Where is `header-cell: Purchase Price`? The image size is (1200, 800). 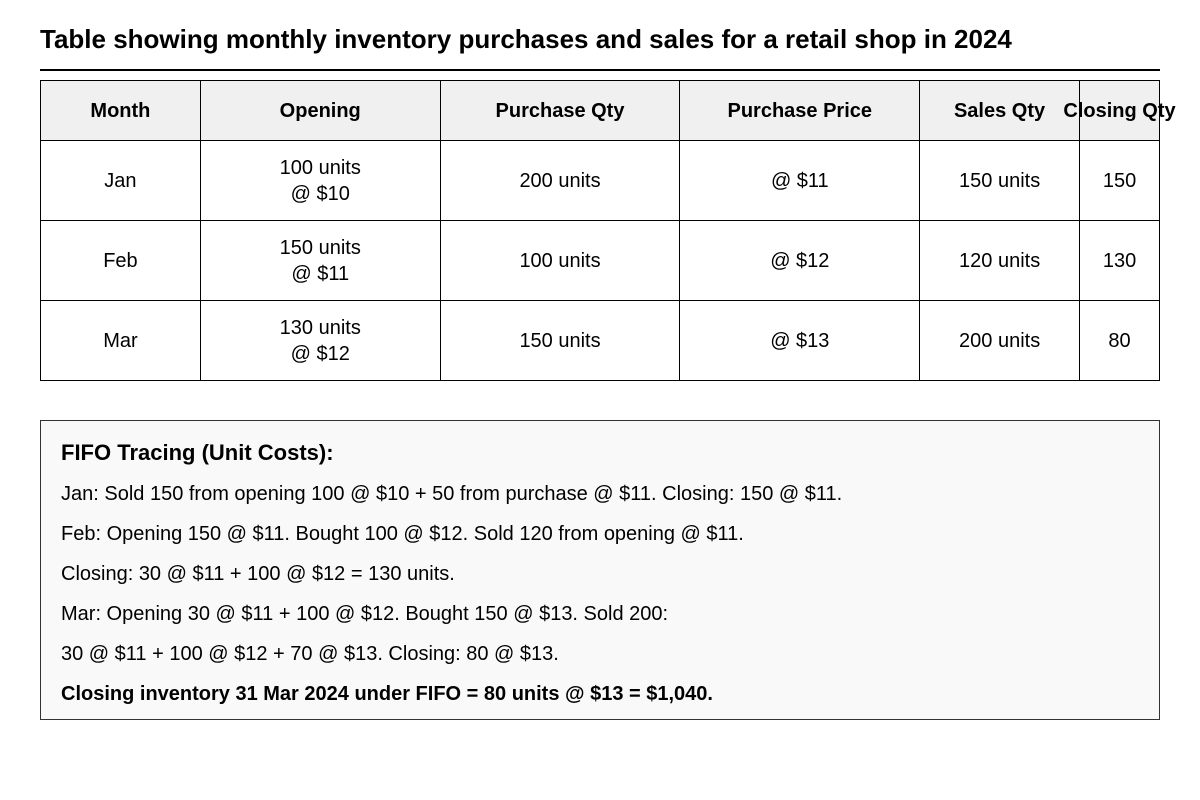
header-cell: Purchase Price is located at coordinates (800, 111).